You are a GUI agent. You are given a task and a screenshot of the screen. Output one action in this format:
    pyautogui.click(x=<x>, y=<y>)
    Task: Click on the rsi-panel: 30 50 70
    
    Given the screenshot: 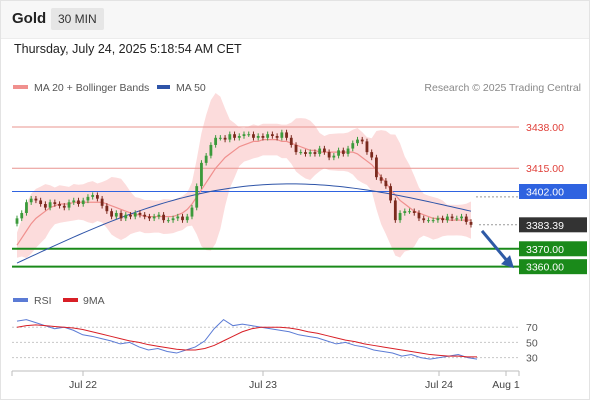 What is the action you would take?
    pyautogui.click(x=275, y=341)
    